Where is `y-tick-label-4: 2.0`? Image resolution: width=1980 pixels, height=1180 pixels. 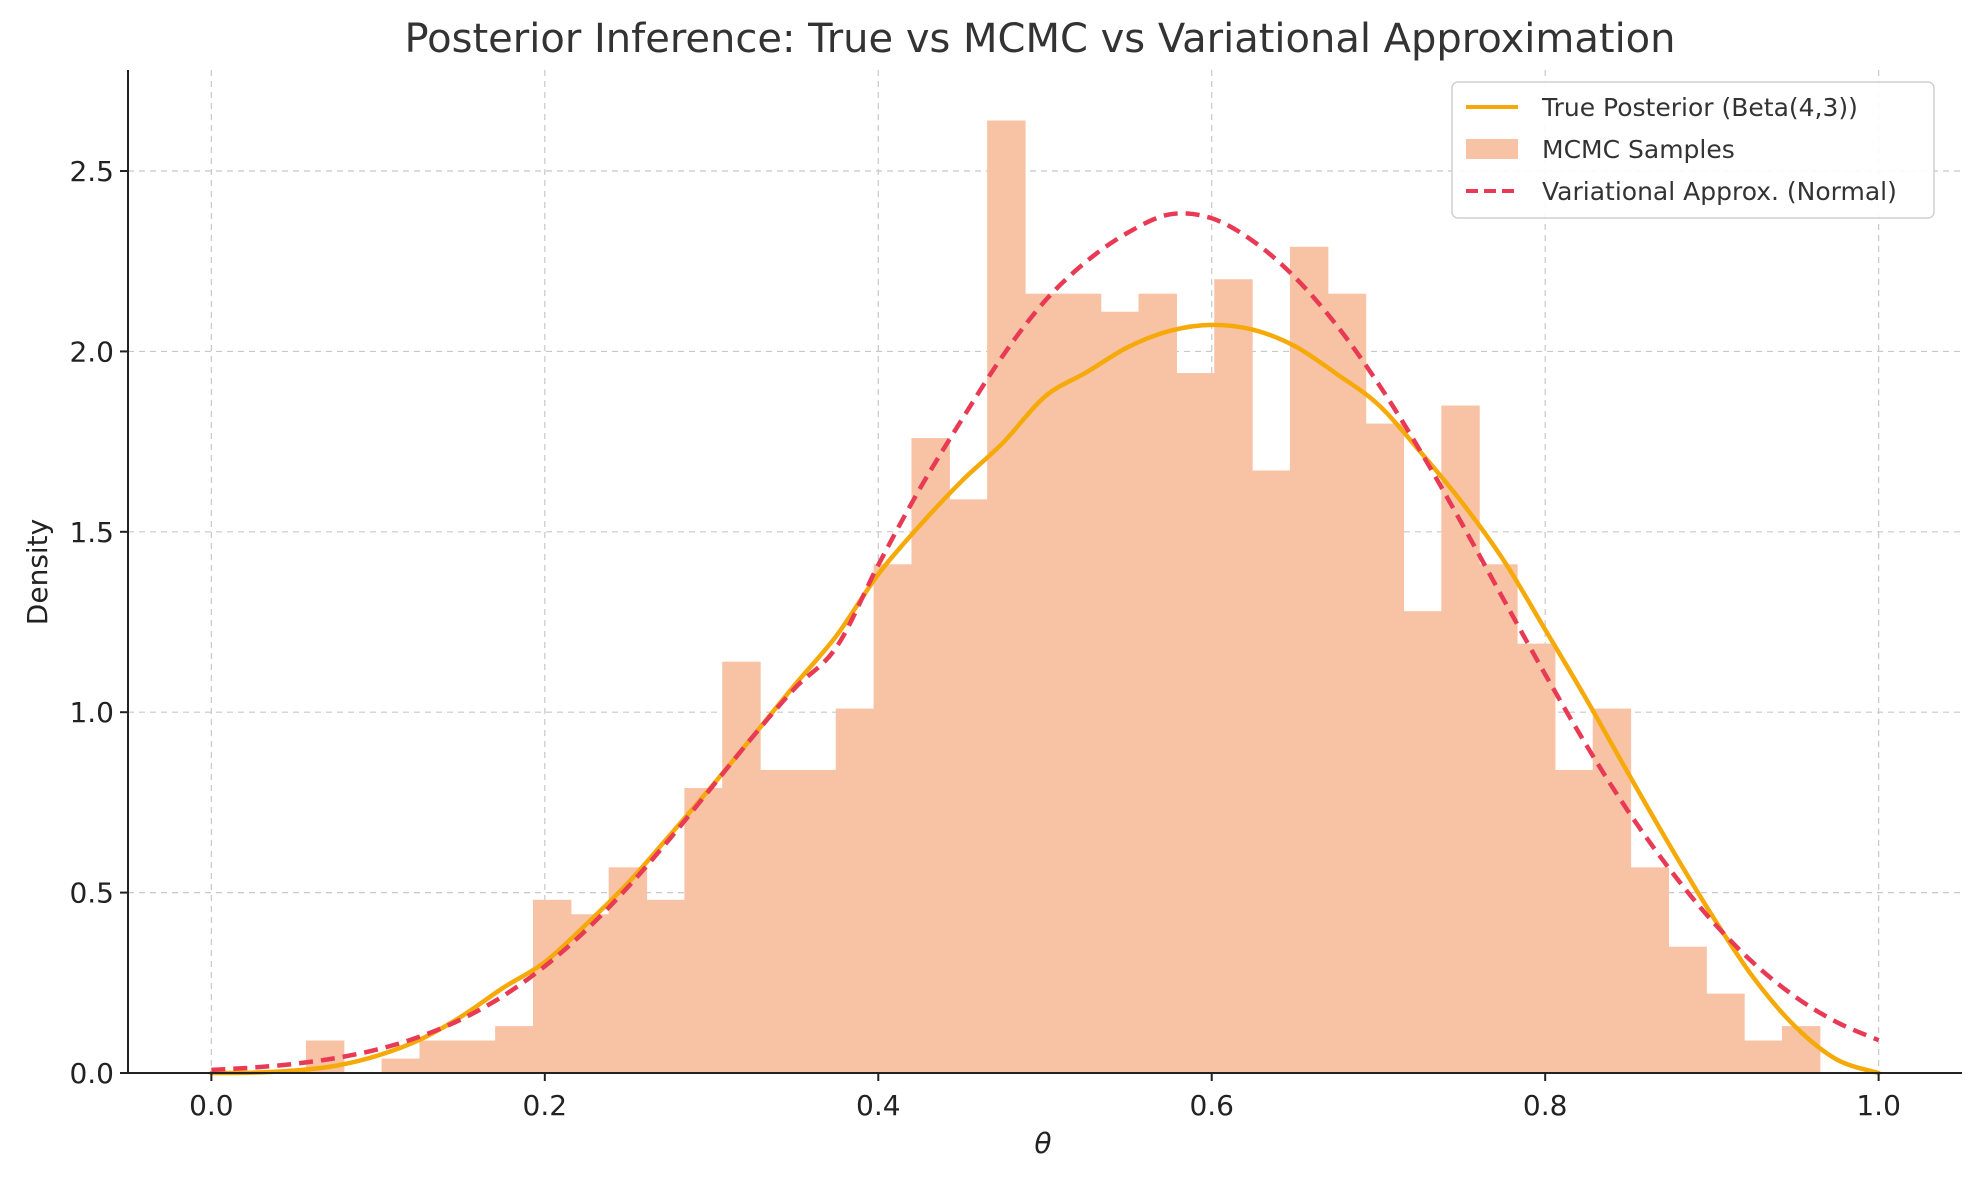
y-tick-label-4: 2.0 is located at coordinates (91, 351).